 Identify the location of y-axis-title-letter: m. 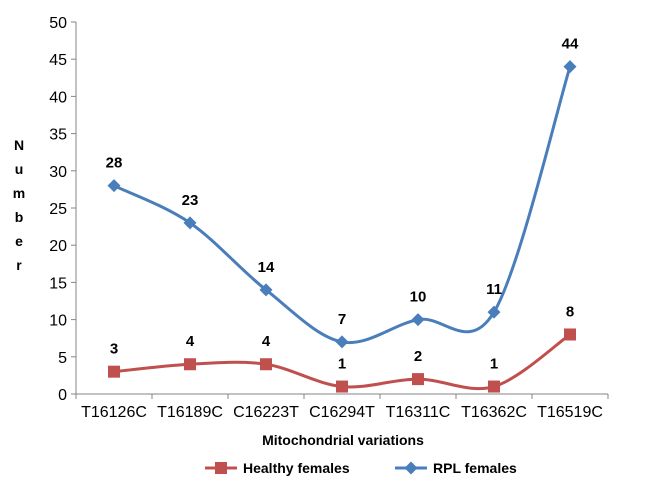
(19, 193).